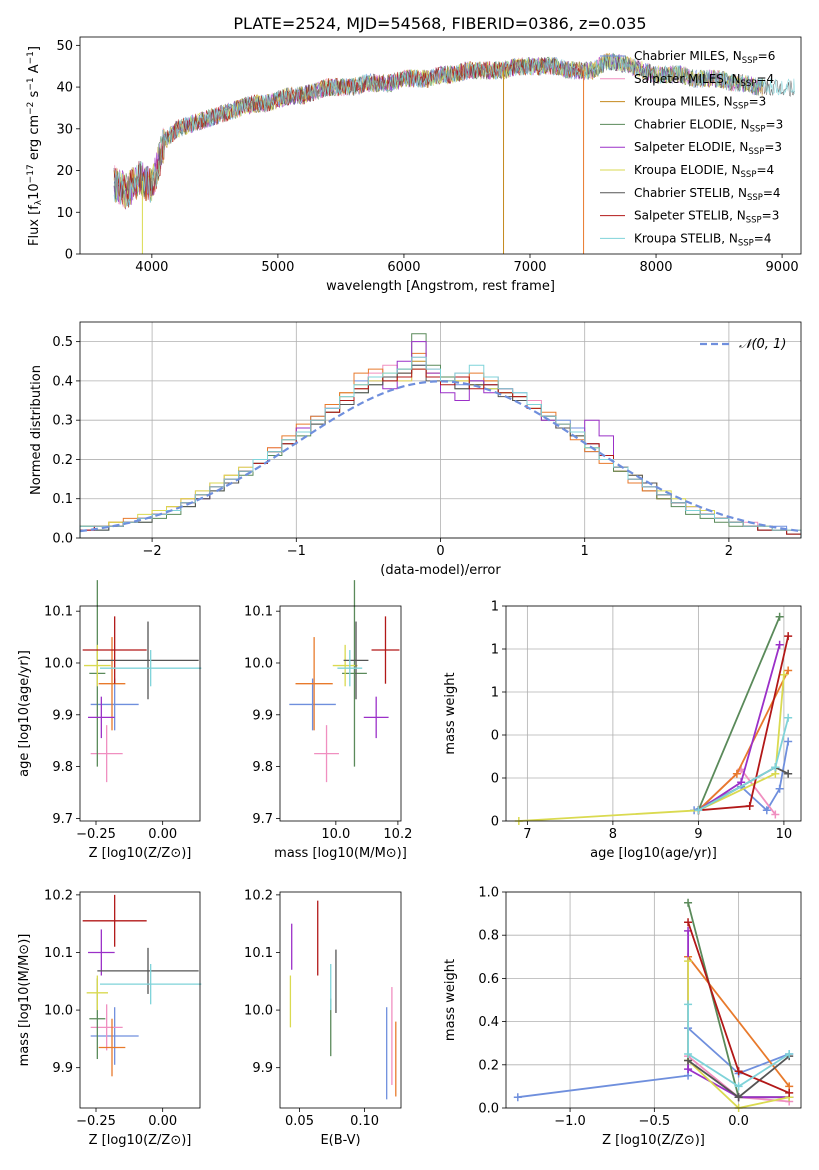  Describe the element at coordinates (738, 1121) in the screenshot. I see `x-tick-label: 0.0` at that location.